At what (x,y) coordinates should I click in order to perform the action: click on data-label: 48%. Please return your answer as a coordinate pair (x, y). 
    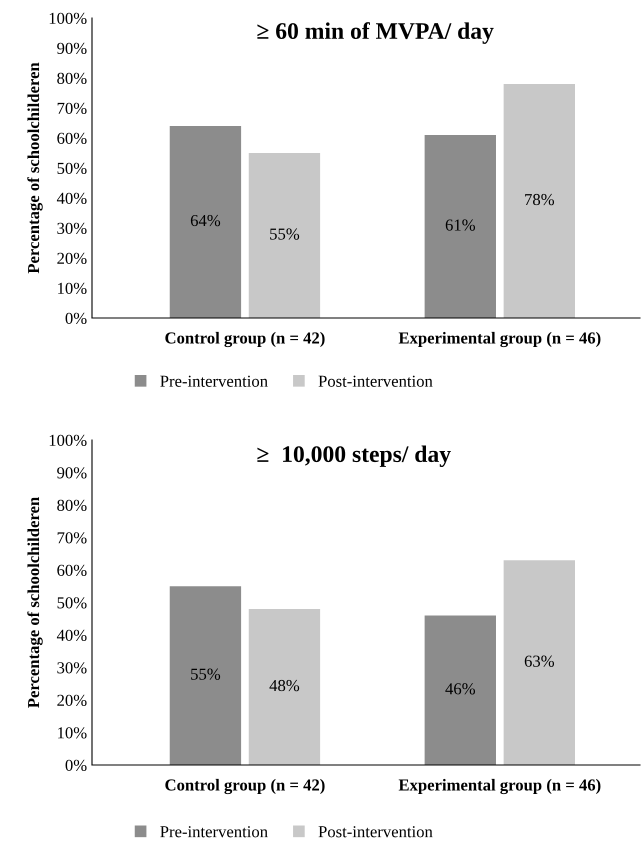
    Looking at the image, I should click on (284, 686).